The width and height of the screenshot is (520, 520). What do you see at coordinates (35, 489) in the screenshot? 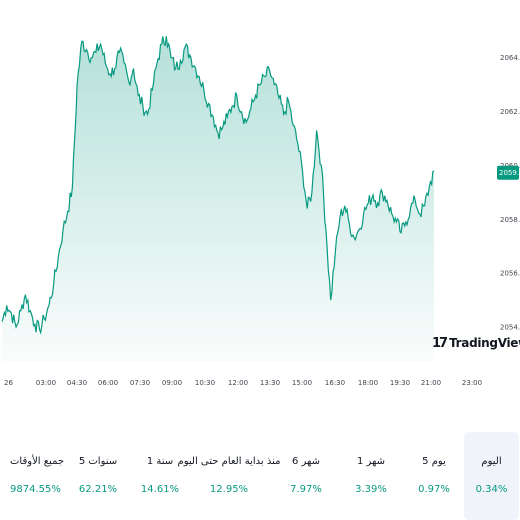
I see `period-change-value: 9874.55%` at bounding box center [35, 489].